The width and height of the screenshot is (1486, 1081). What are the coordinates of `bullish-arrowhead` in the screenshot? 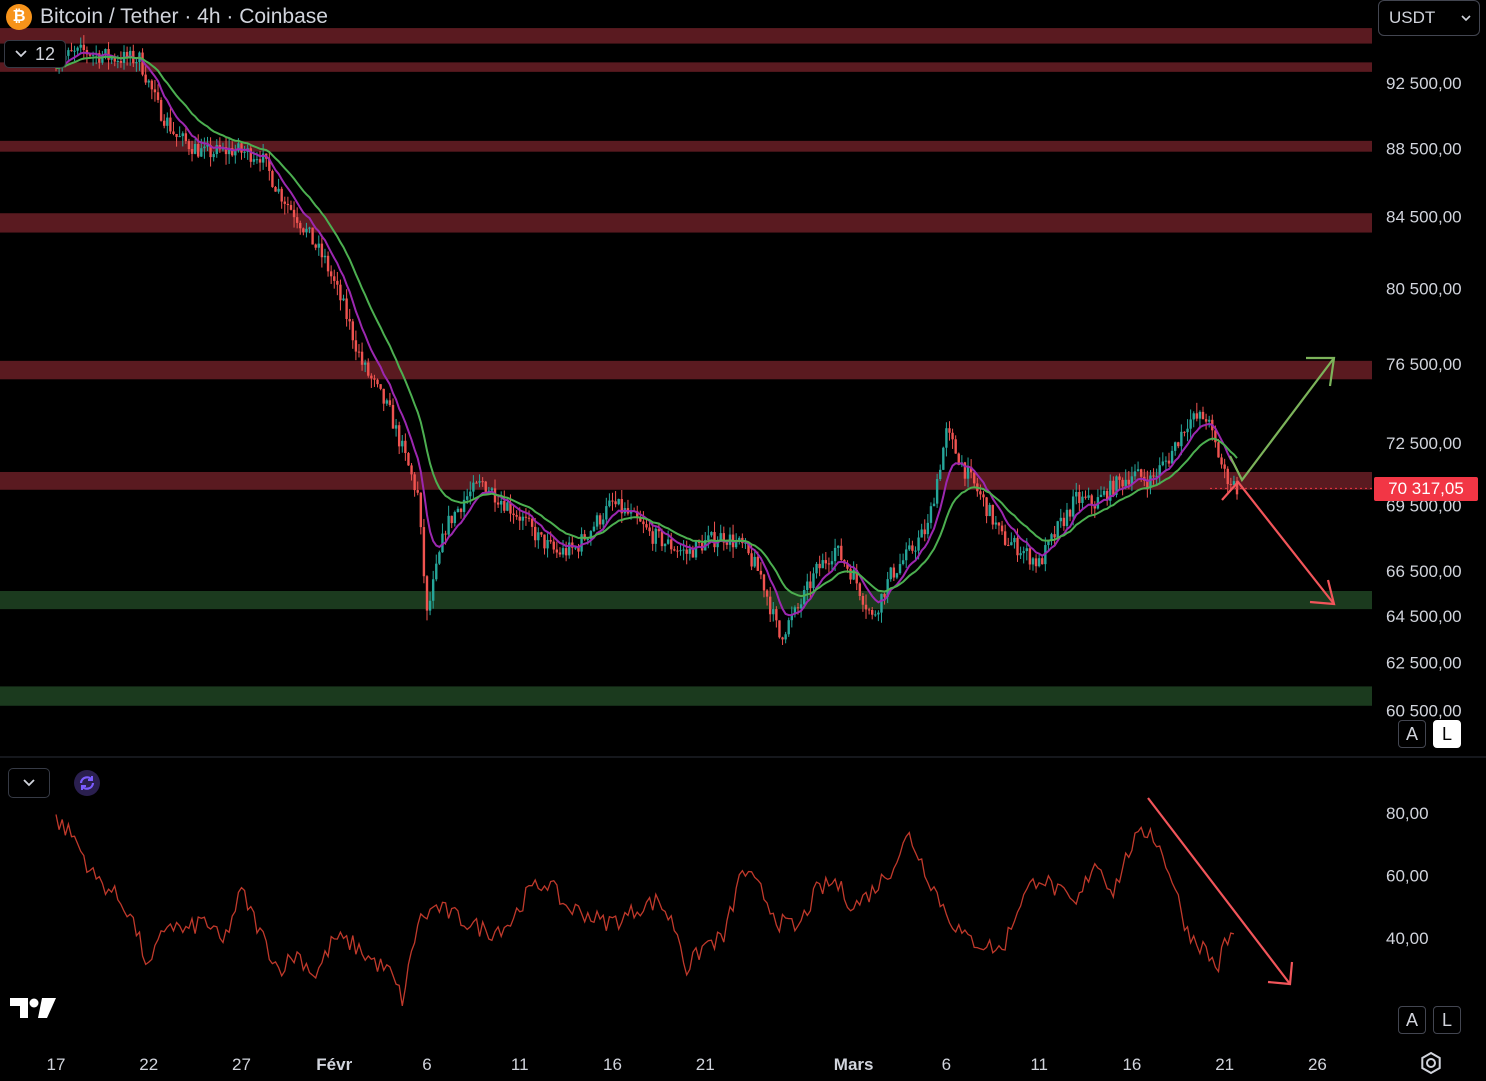 It's located at (1321, 371).